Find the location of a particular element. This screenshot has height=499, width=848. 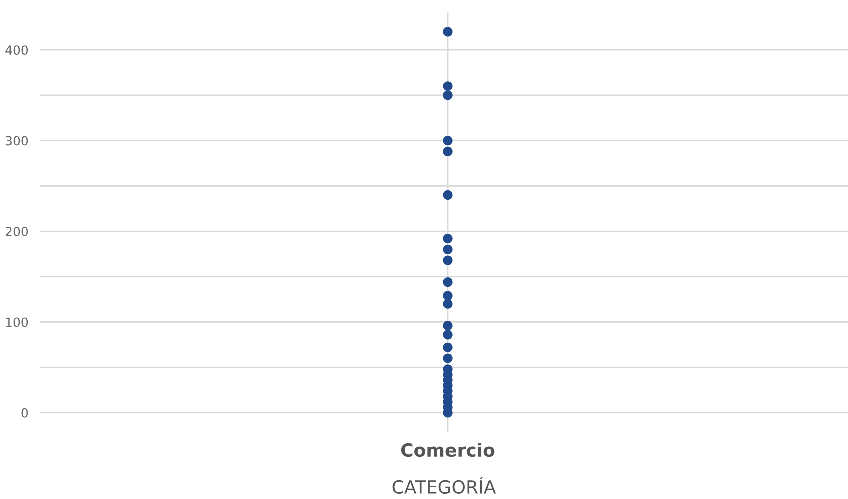

x-tick-label: Comercio is located at coordinates (448, 450).